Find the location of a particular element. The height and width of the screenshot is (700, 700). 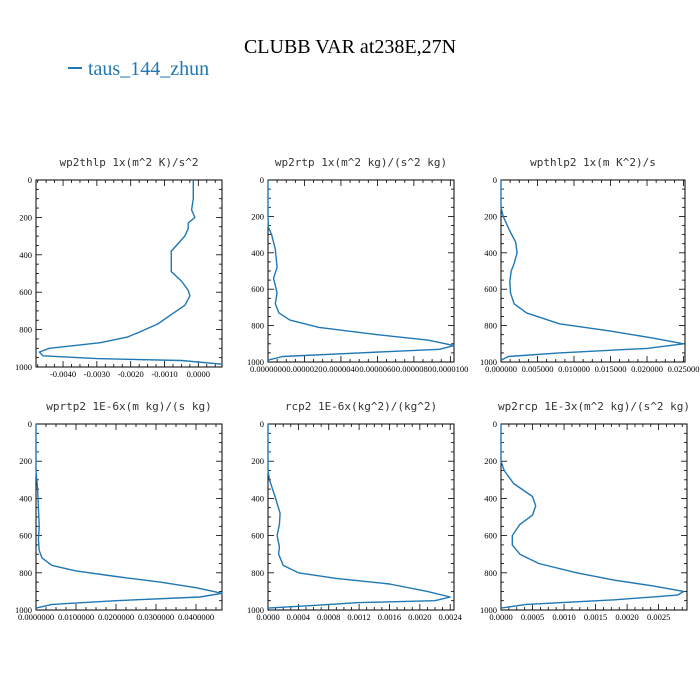

x-tick-label: 0.0025 is located at coordinates (658, 617).